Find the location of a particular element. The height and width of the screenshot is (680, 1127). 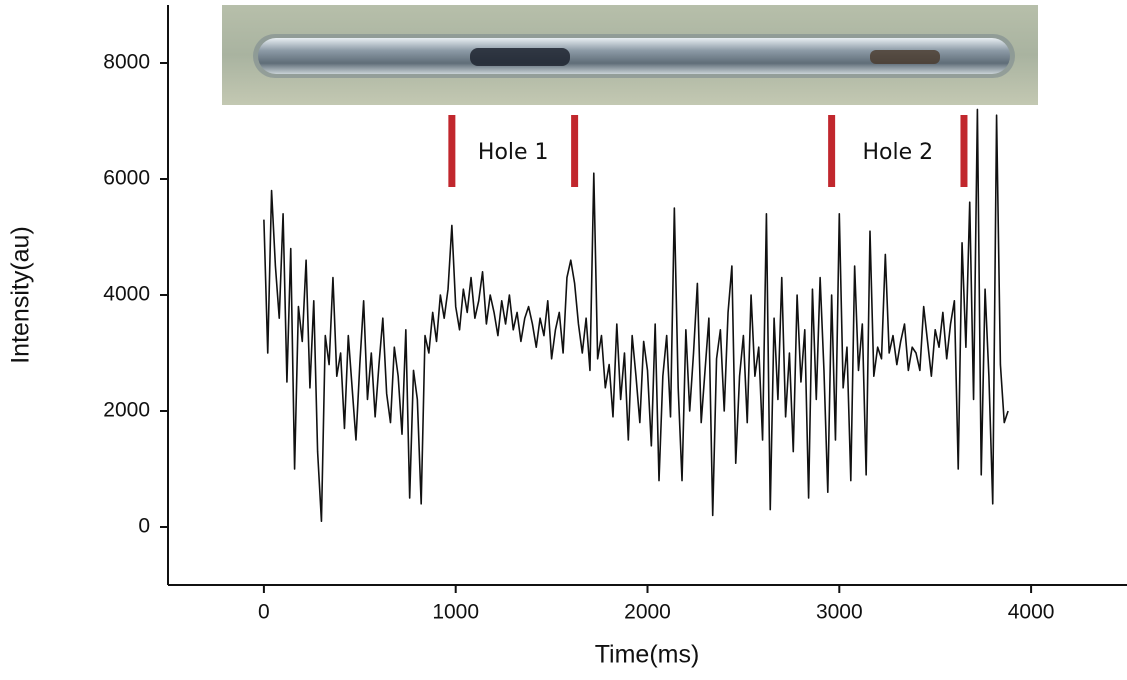

y-tick-label: 6000 is located at coordinates (126, 178).